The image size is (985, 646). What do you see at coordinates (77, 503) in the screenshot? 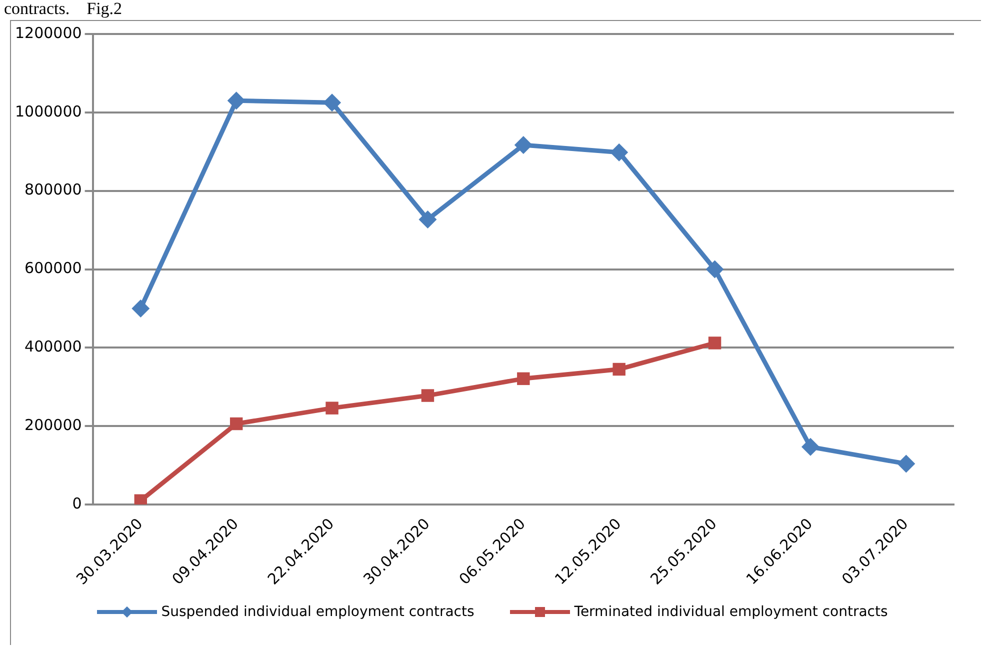
I see `y-tick-label: 0` at bounding box center [77, 503].